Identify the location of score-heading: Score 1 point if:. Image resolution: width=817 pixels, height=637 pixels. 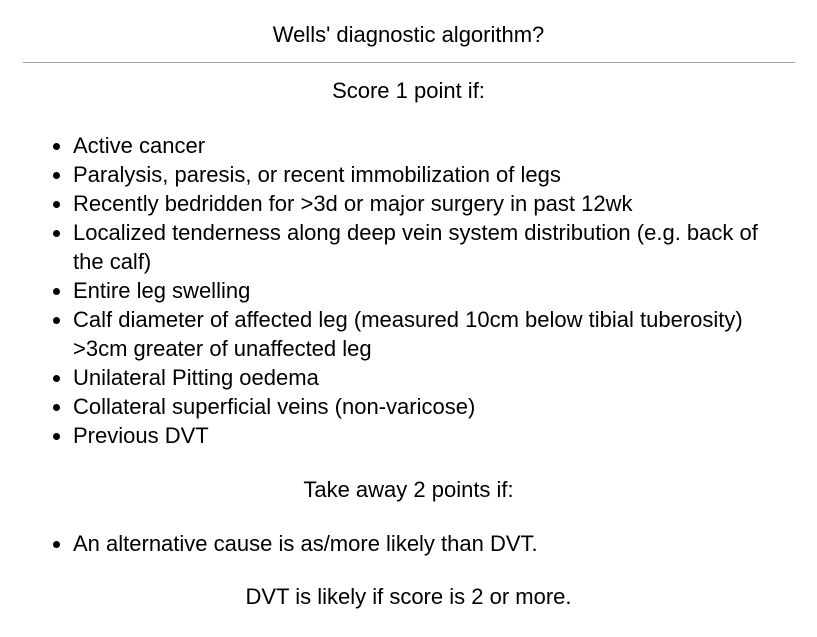
(408, 90).